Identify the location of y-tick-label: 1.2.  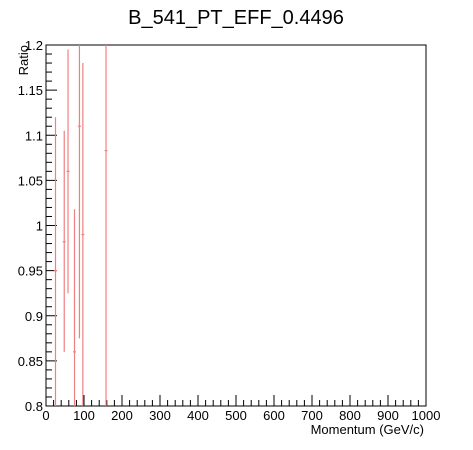
(34, 45).